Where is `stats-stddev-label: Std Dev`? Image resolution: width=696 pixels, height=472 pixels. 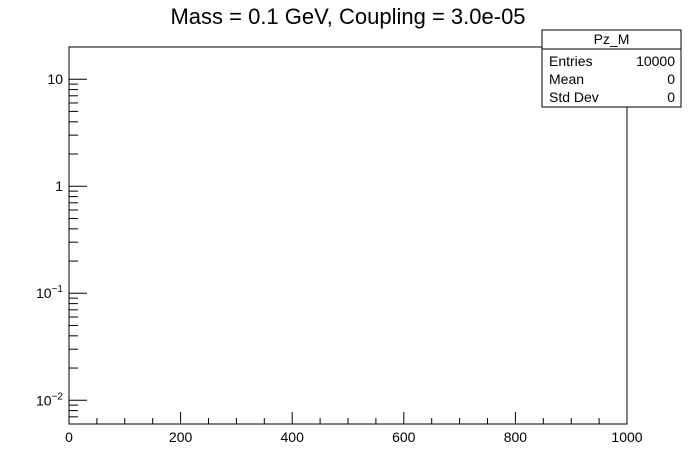
stats-stddev-label: Std Dev is located at coordinates (574, 97).